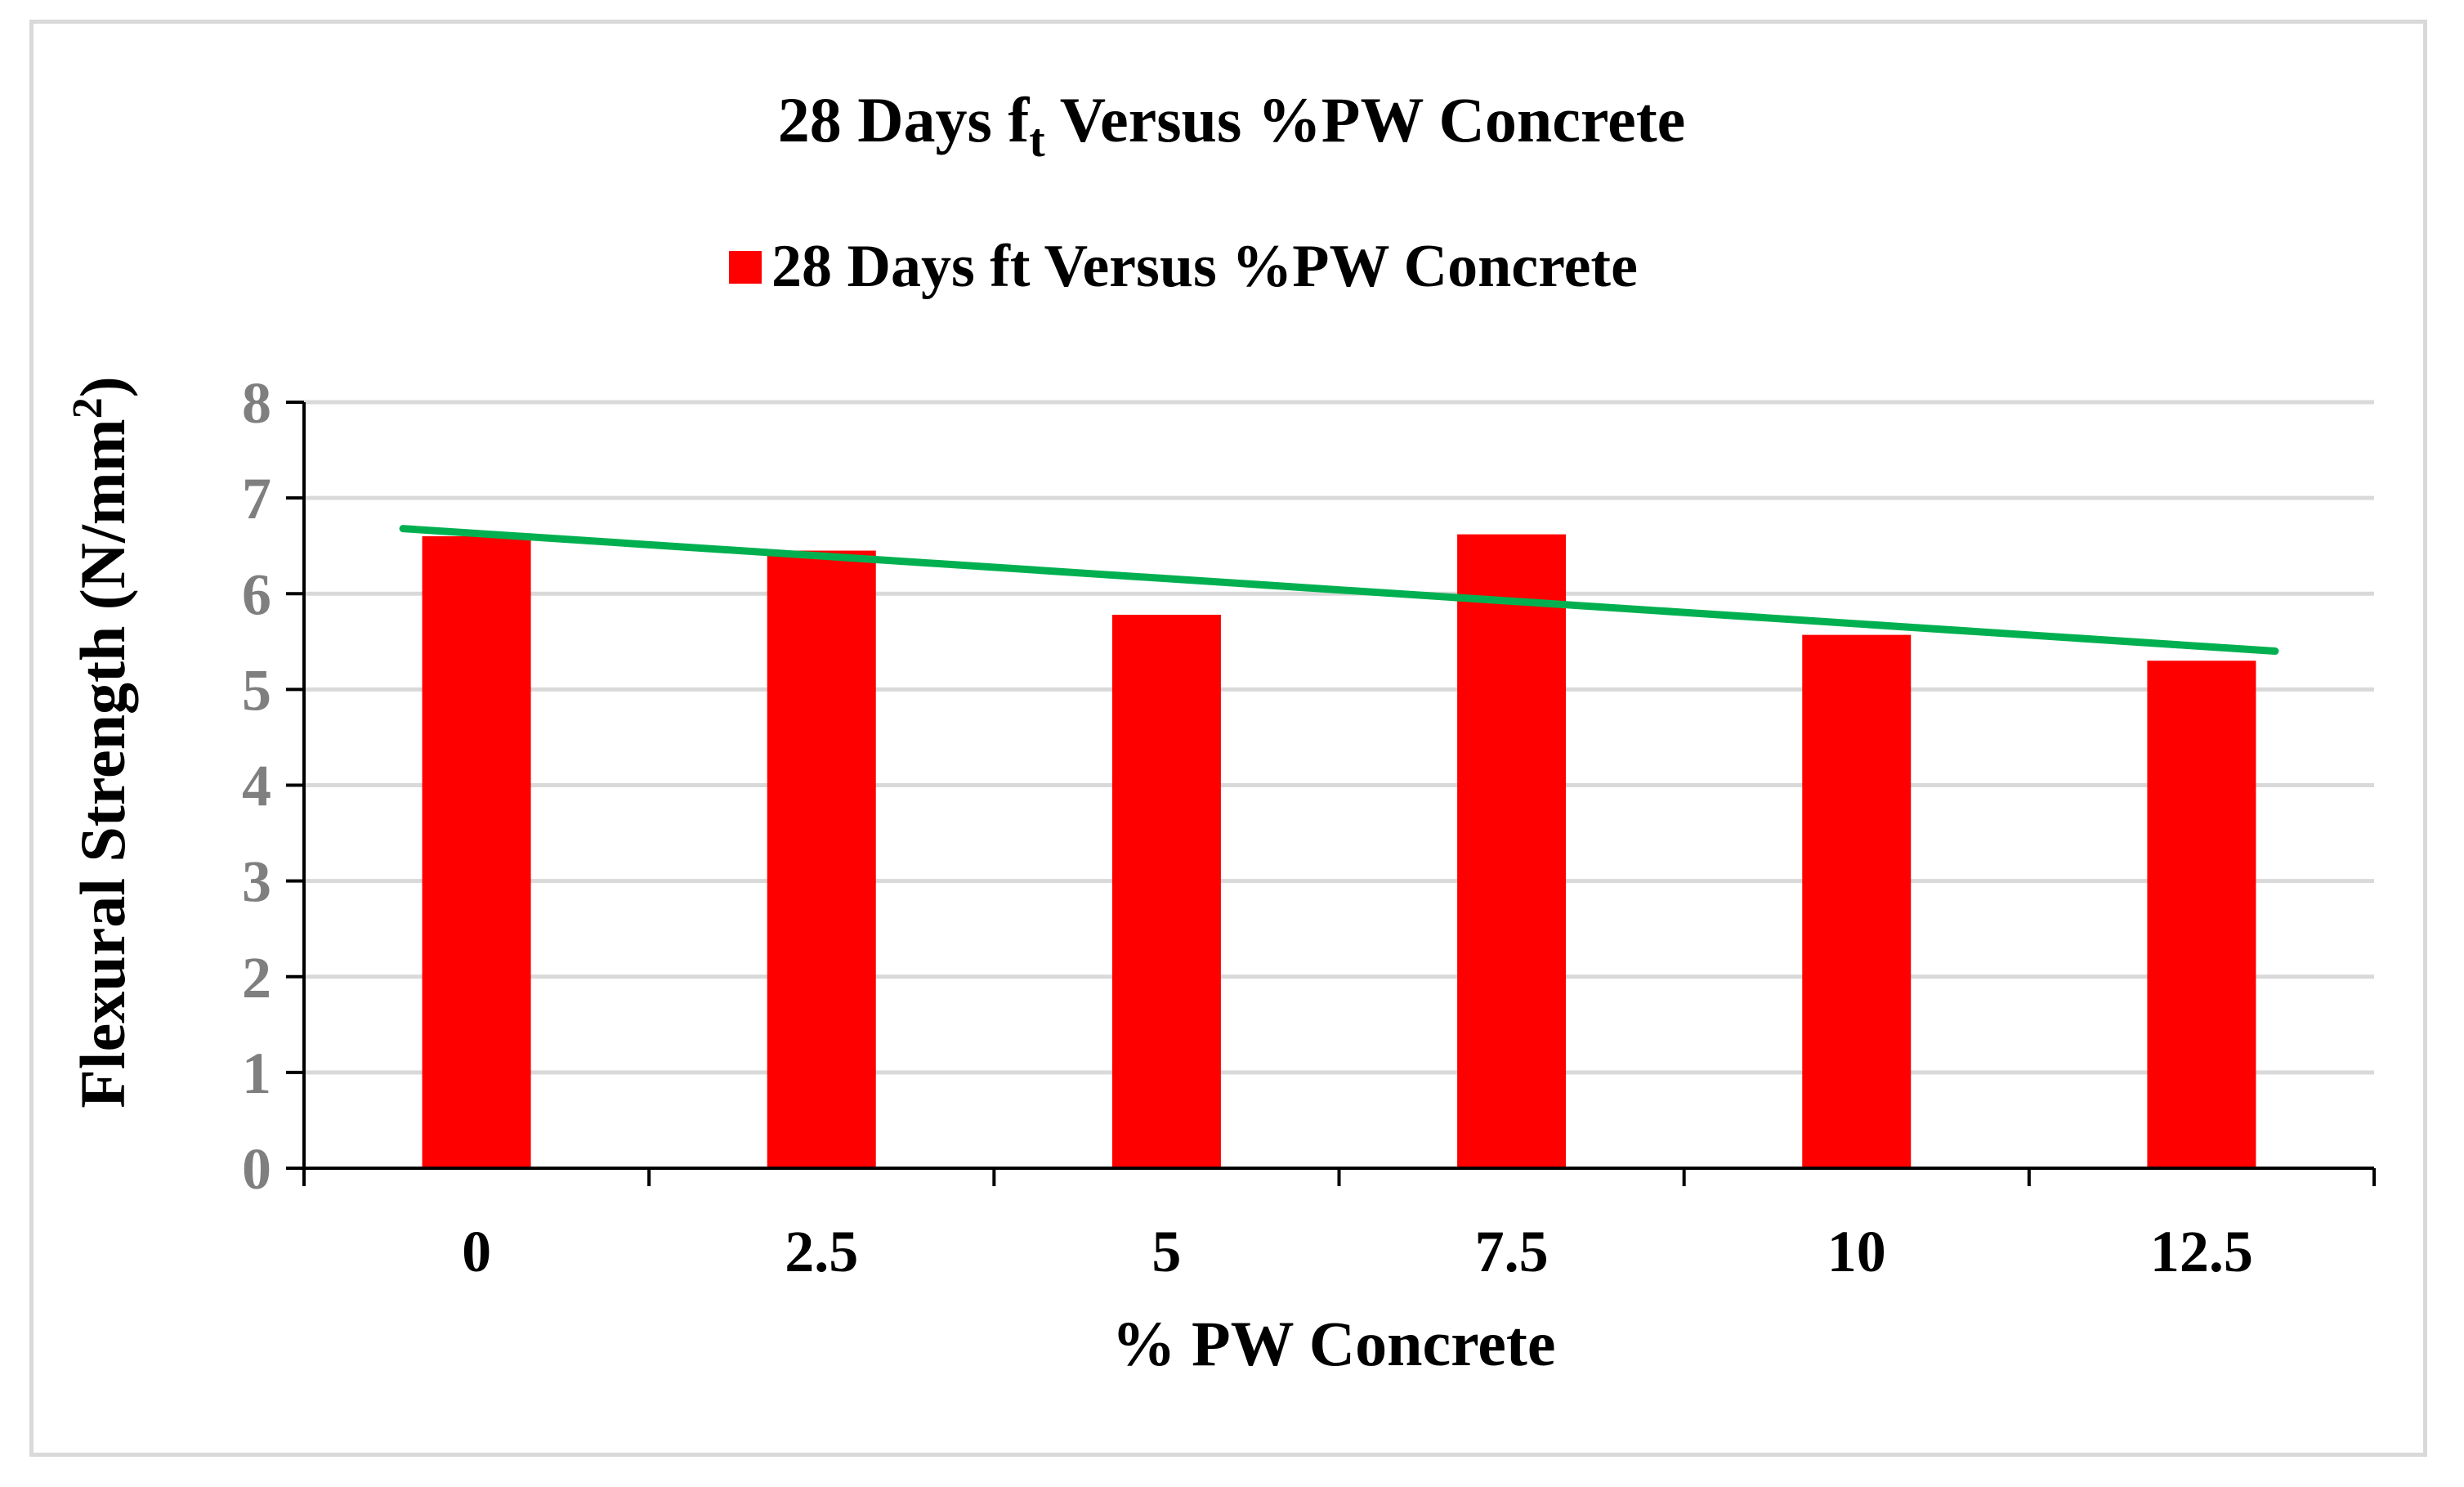 The image size is (2464, 1487). I want to click on legend-swatch, so click(745, 267).